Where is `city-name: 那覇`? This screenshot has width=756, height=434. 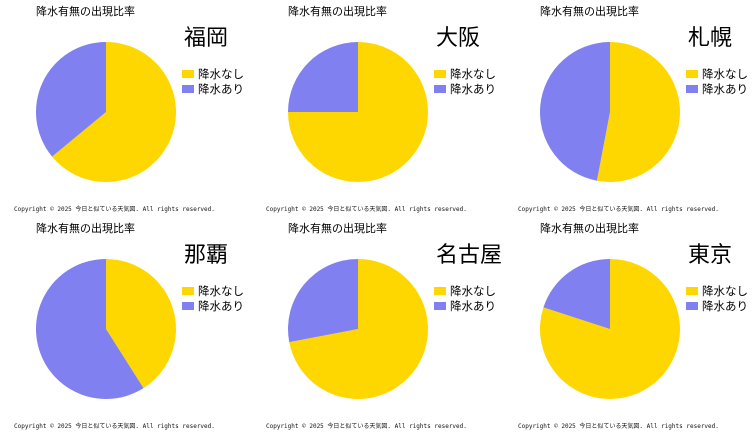 city-name: 那覇 is located at coordinates (206, 255).